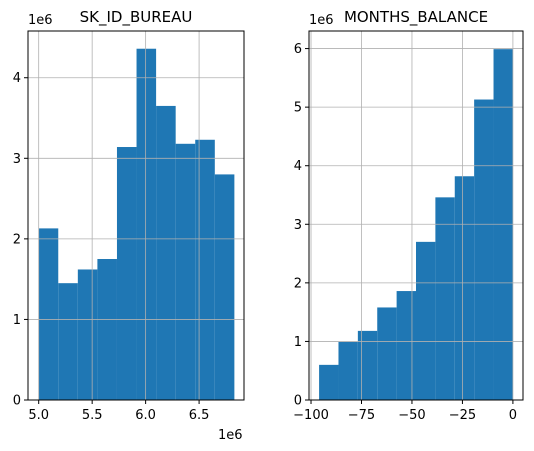  What do you see at coordinates (145, 415) in the screenshot?
I see `x-tick-label: 6.0` at bounding box center [145, 415].